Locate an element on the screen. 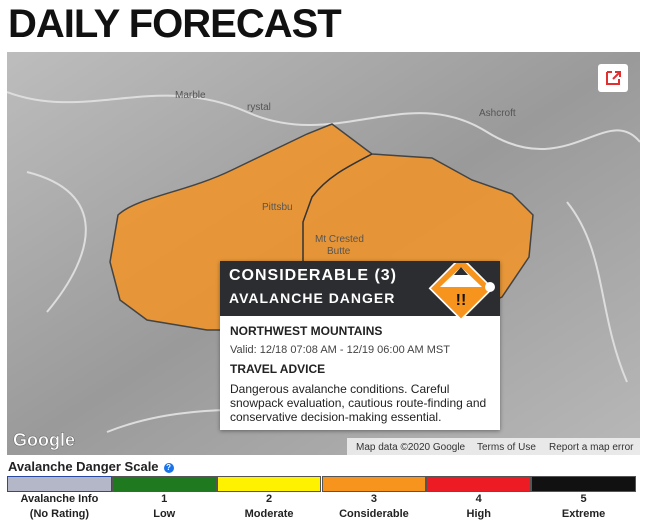  scale-title: Avalanche Danger Scale? is located at coordinates (91, 466).